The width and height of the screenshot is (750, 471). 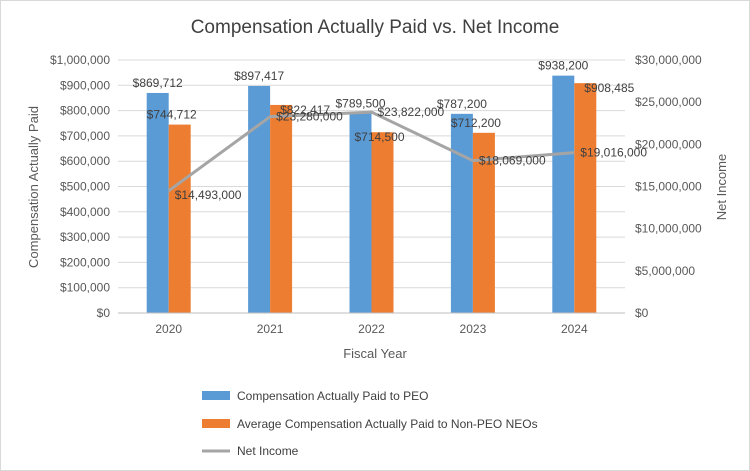 I want to click on y-tick-label: $200,000, so click(x=85, y=262).